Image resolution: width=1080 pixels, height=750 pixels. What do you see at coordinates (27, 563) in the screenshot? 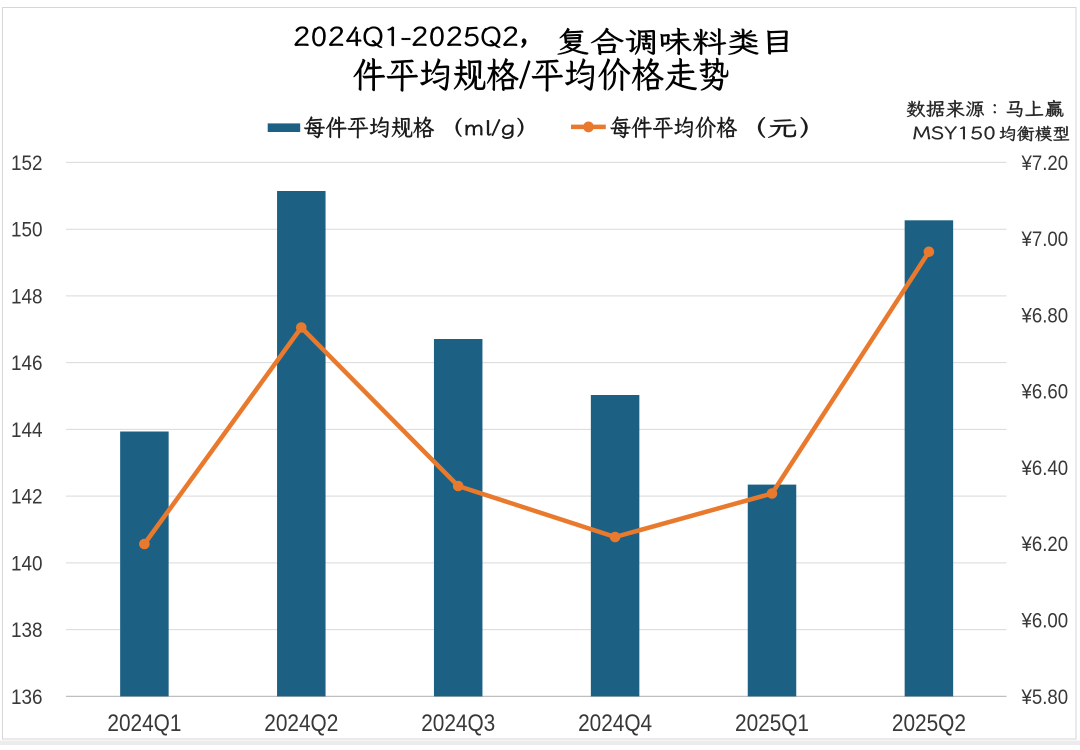
I see `svg-text: 140` at bounding box center [27, 563].